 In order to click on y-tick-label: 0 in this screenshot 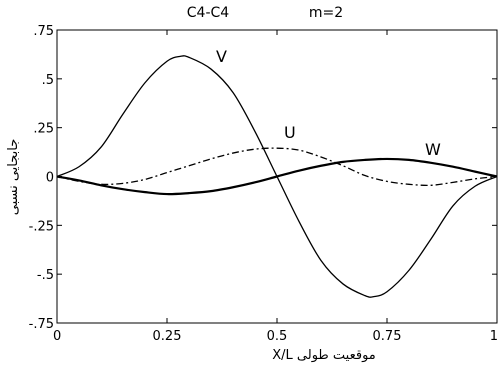, I will do `click(50, 178)`.